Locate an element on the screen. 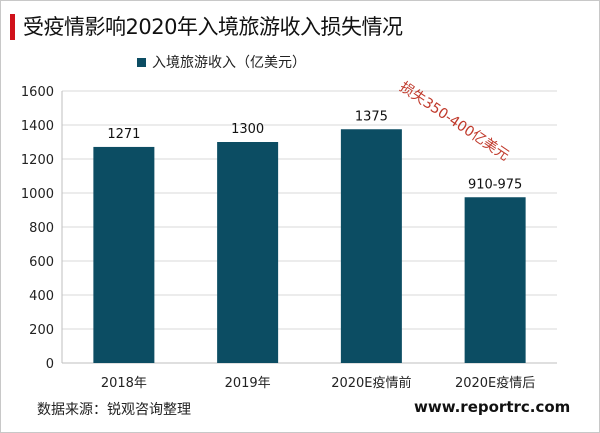  y-tick-label: 600 is located at coordinates (41, 262).